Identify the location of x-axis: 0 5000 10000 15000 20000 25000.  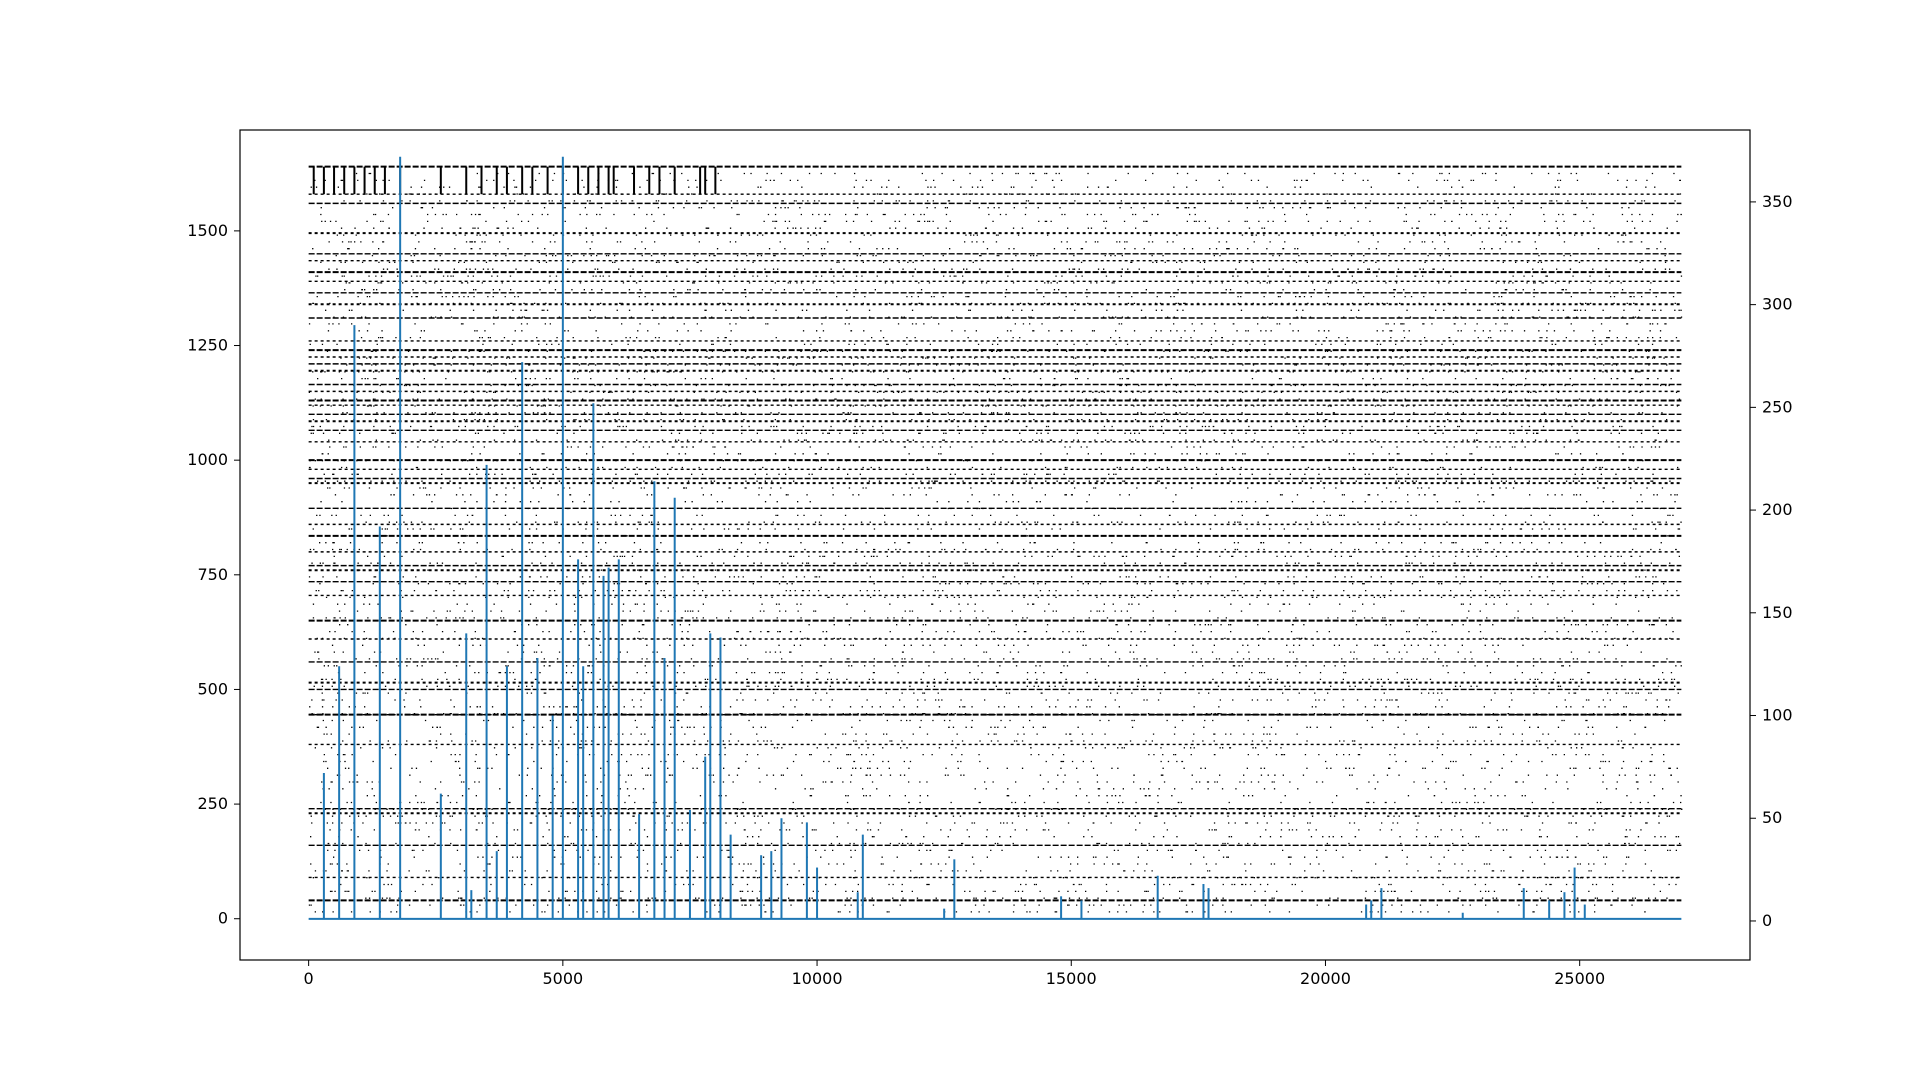
(954, 974).